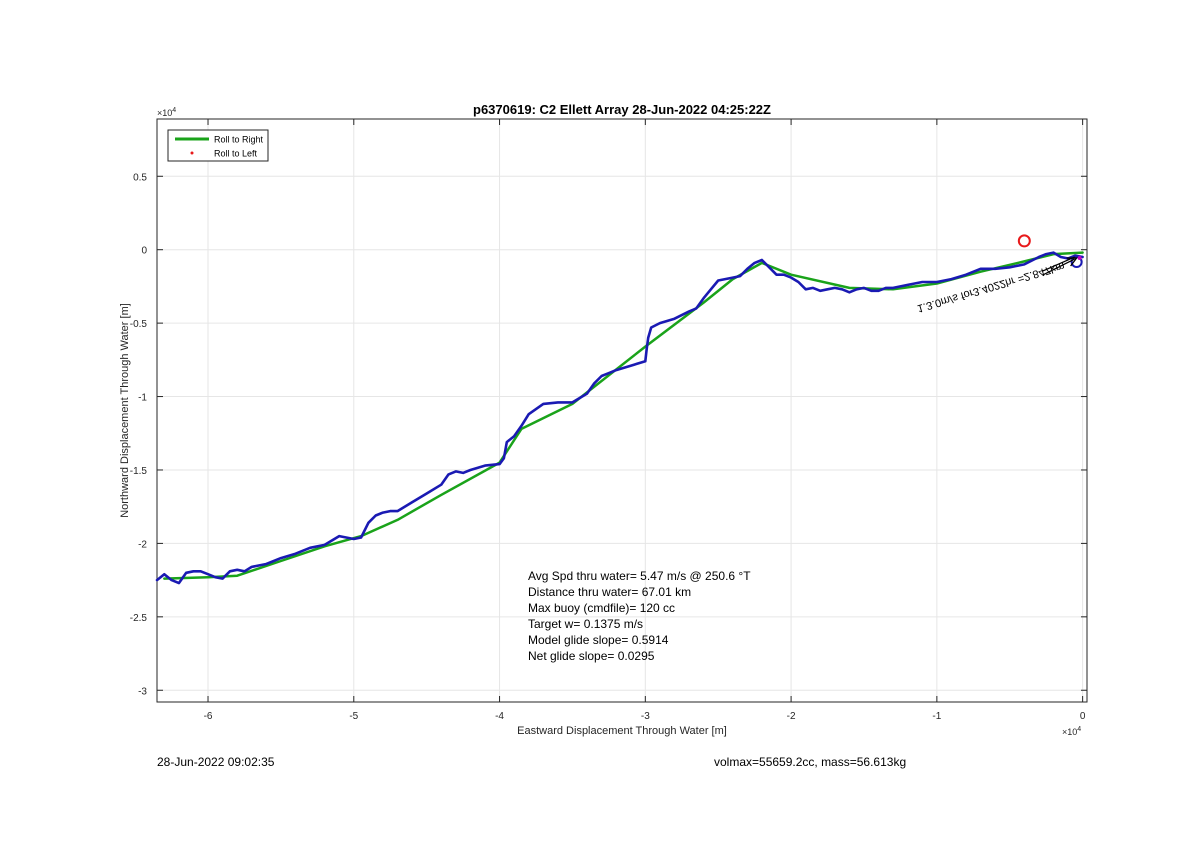 The height and width of the screenshot is (851, 1200). I want to click on y-tick-label: -2, so click(142, 544).